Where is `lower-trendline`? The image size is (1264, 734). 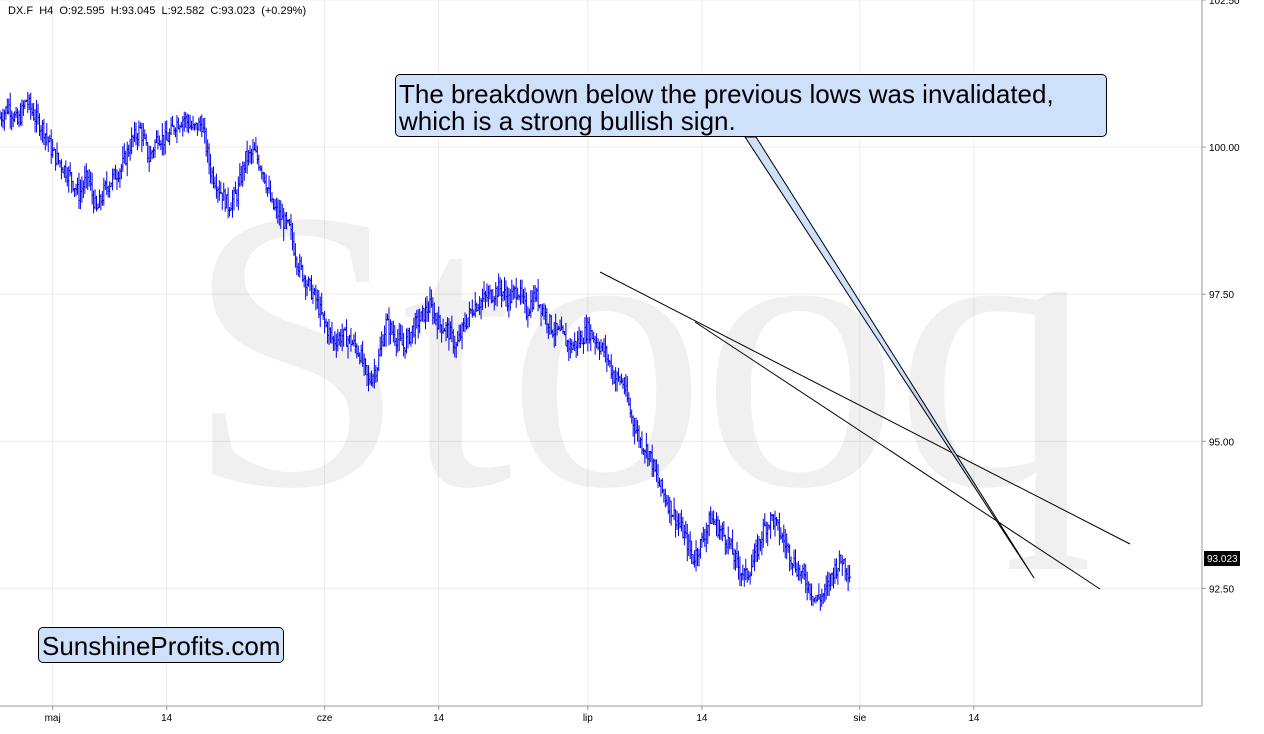 lower-trendline is located at coordinates (897, 455).